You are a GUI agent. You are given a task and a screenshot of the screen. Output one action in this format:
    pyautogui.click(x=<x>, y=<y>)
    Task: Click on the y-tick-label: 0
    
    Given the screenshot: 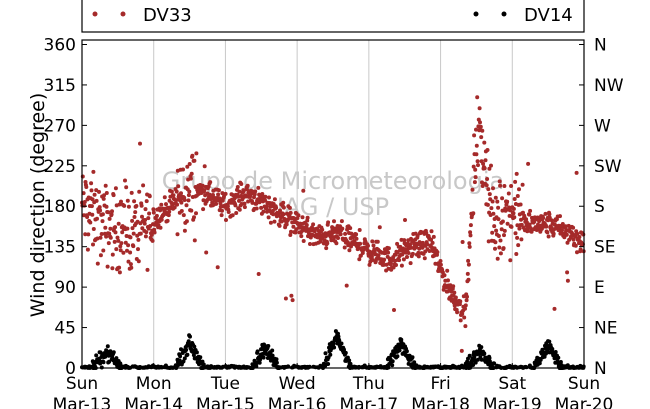 What is the action you would take?
    pyautogui.click(x=70, y=369)
    